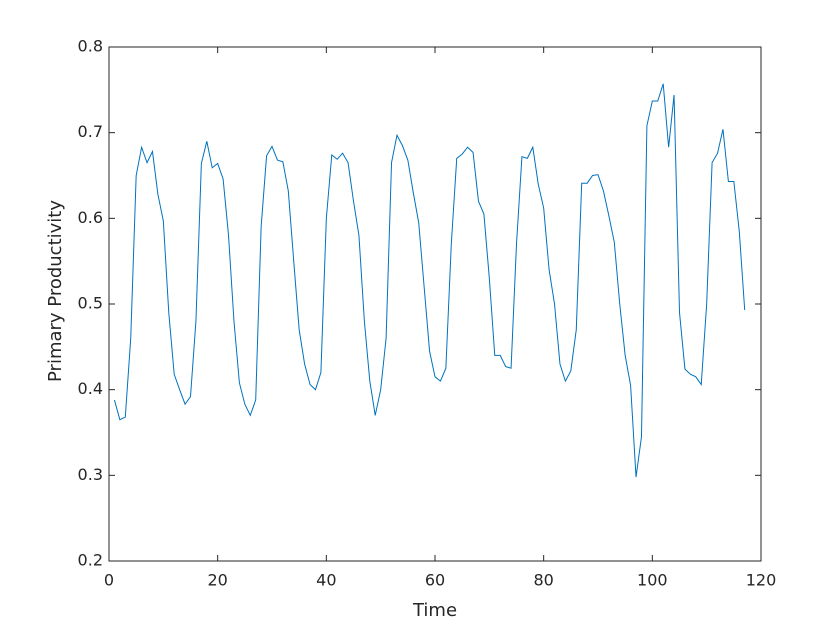 The width and height of the screenshot is (840, 630). I want to click on x-tick-label: 20, so click(217, 580).